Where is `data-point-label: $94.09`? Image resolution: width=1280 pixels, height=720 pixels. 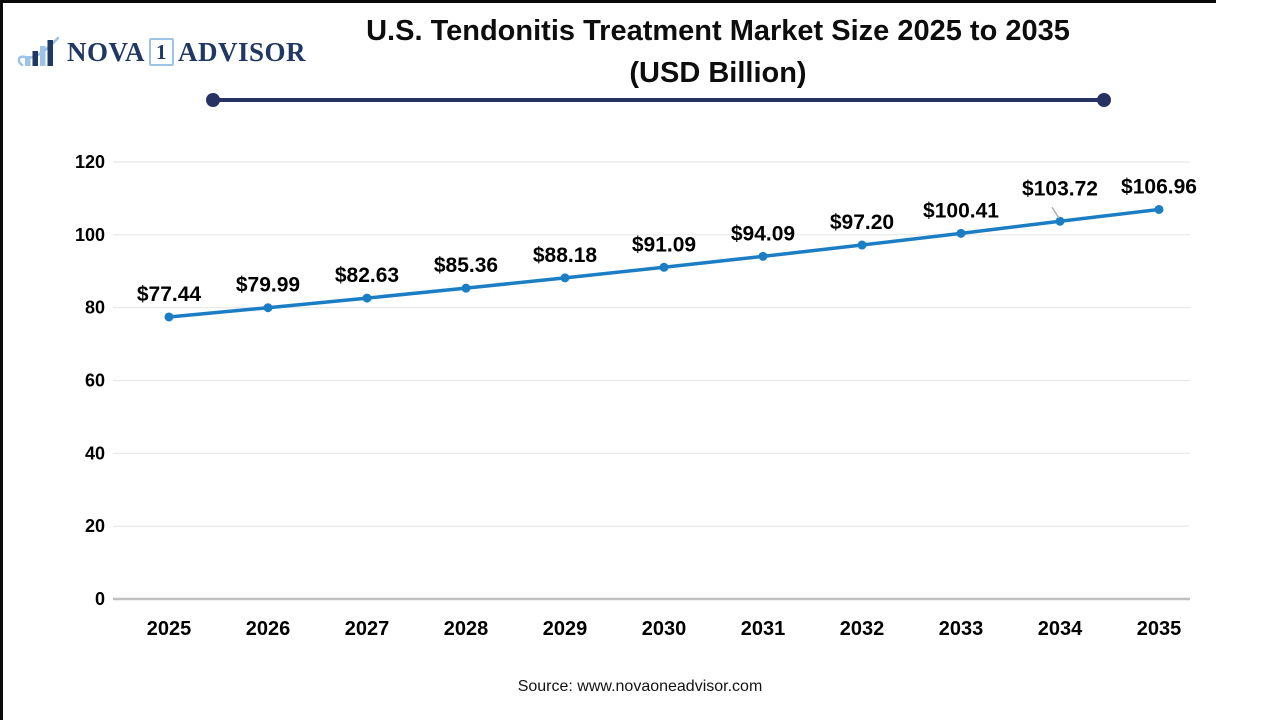
data-point-label: $94.09 is located at coordinates (763, 233).